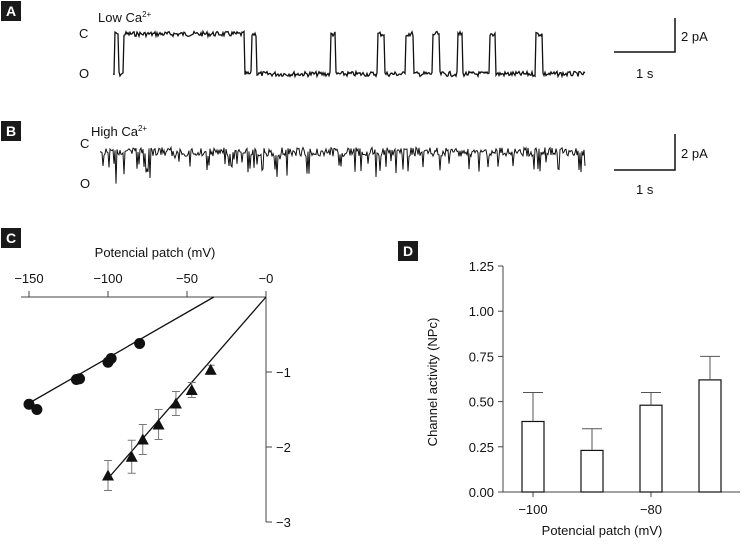 Image resolution: width=755 pixels, height=545 pixels. I want to click on trace-b-scale-y: 2 pA, so click(694, 153).